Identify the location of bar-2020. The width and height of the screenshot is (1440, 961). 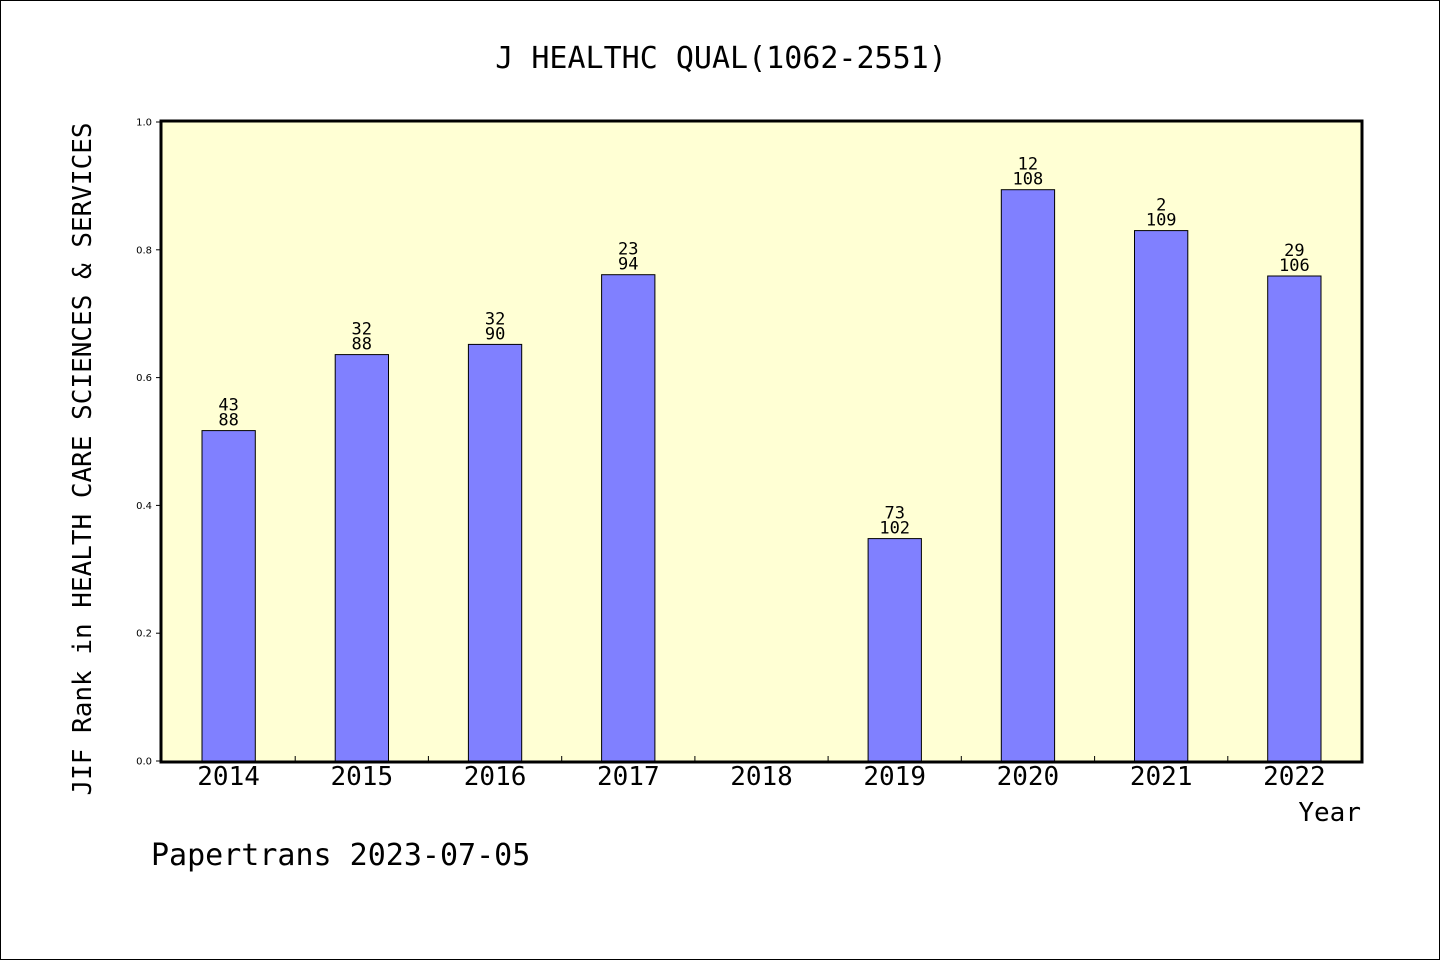
(1028, 475).